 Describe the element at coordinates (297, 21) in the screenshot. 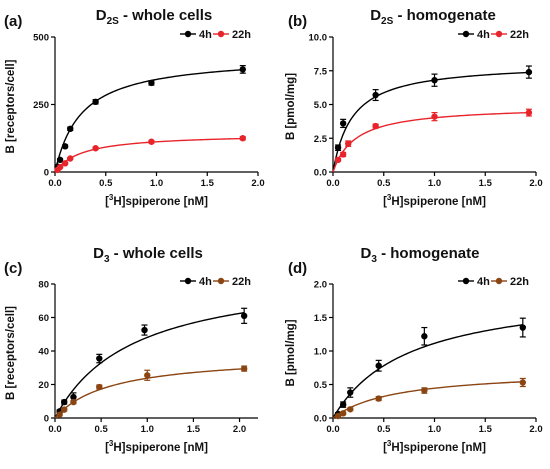

I see `panel-letter: (b)` at that location.